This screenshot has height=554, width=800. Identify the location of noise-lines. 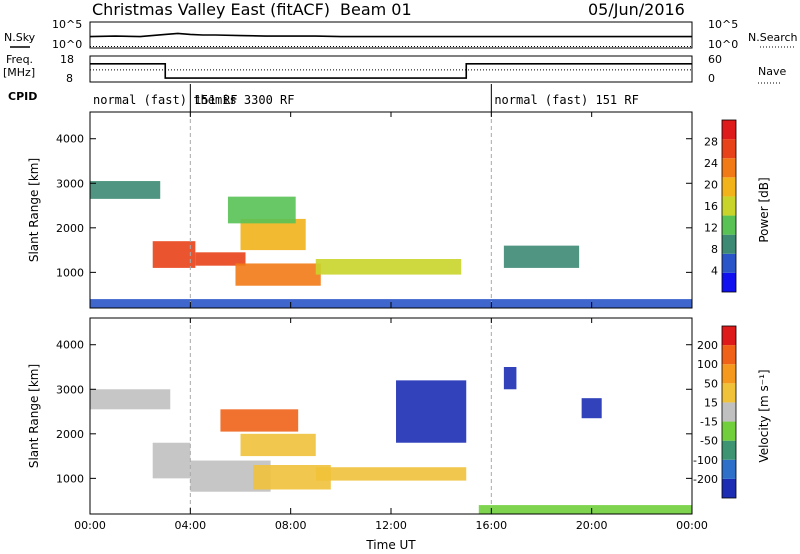
(390, 39).